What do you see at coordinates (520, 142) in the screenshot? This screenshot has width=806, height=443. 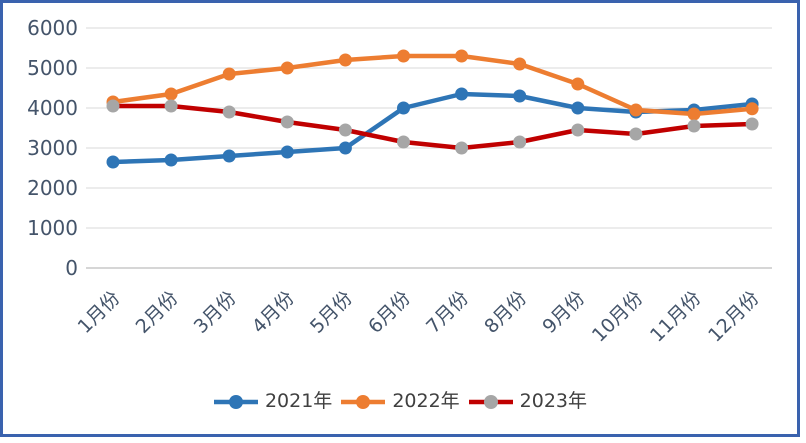 I see `data-point-2023年-8月份` at bounding box center [520, 142].